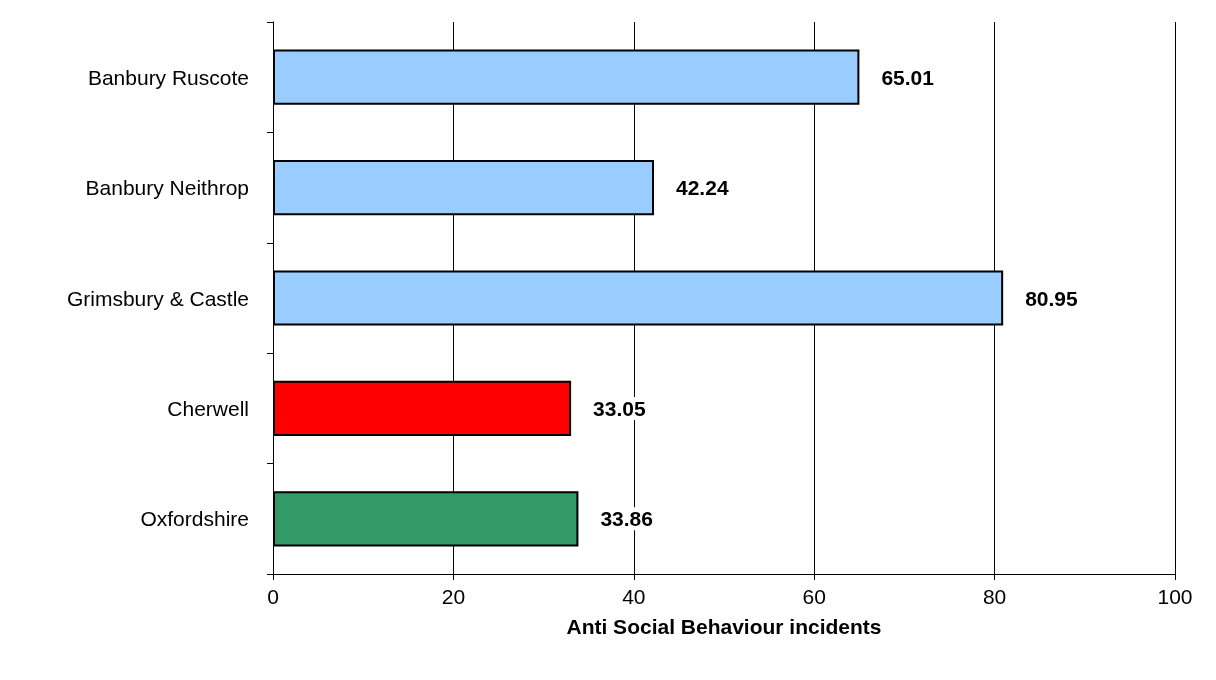 The width and height of the screenshot is (1216, 680). Describe the element at coordinates (273, 596) in the screenshot. I see `x-tick-label: 0` at that location.